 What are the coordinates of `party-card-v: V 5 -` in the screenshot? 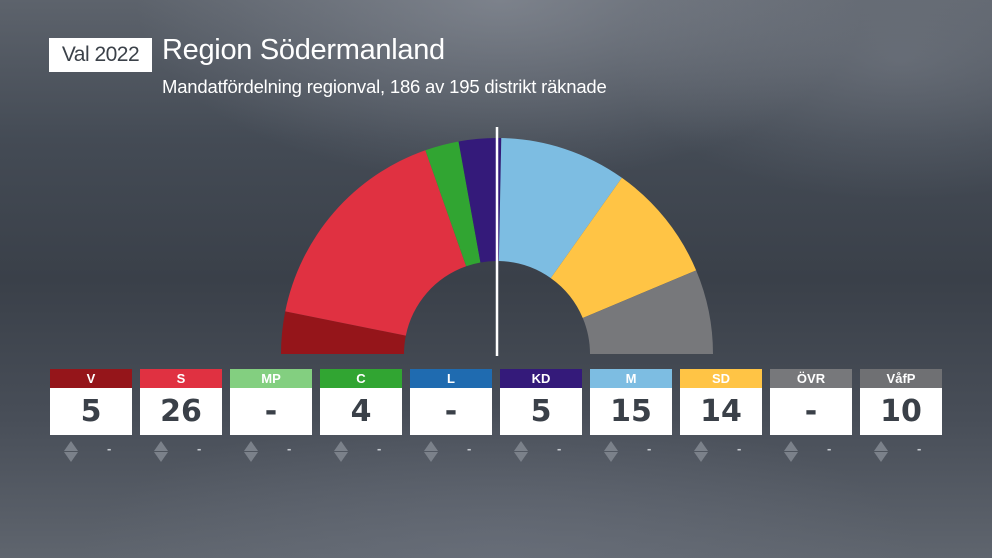 It's located at (91, 417).